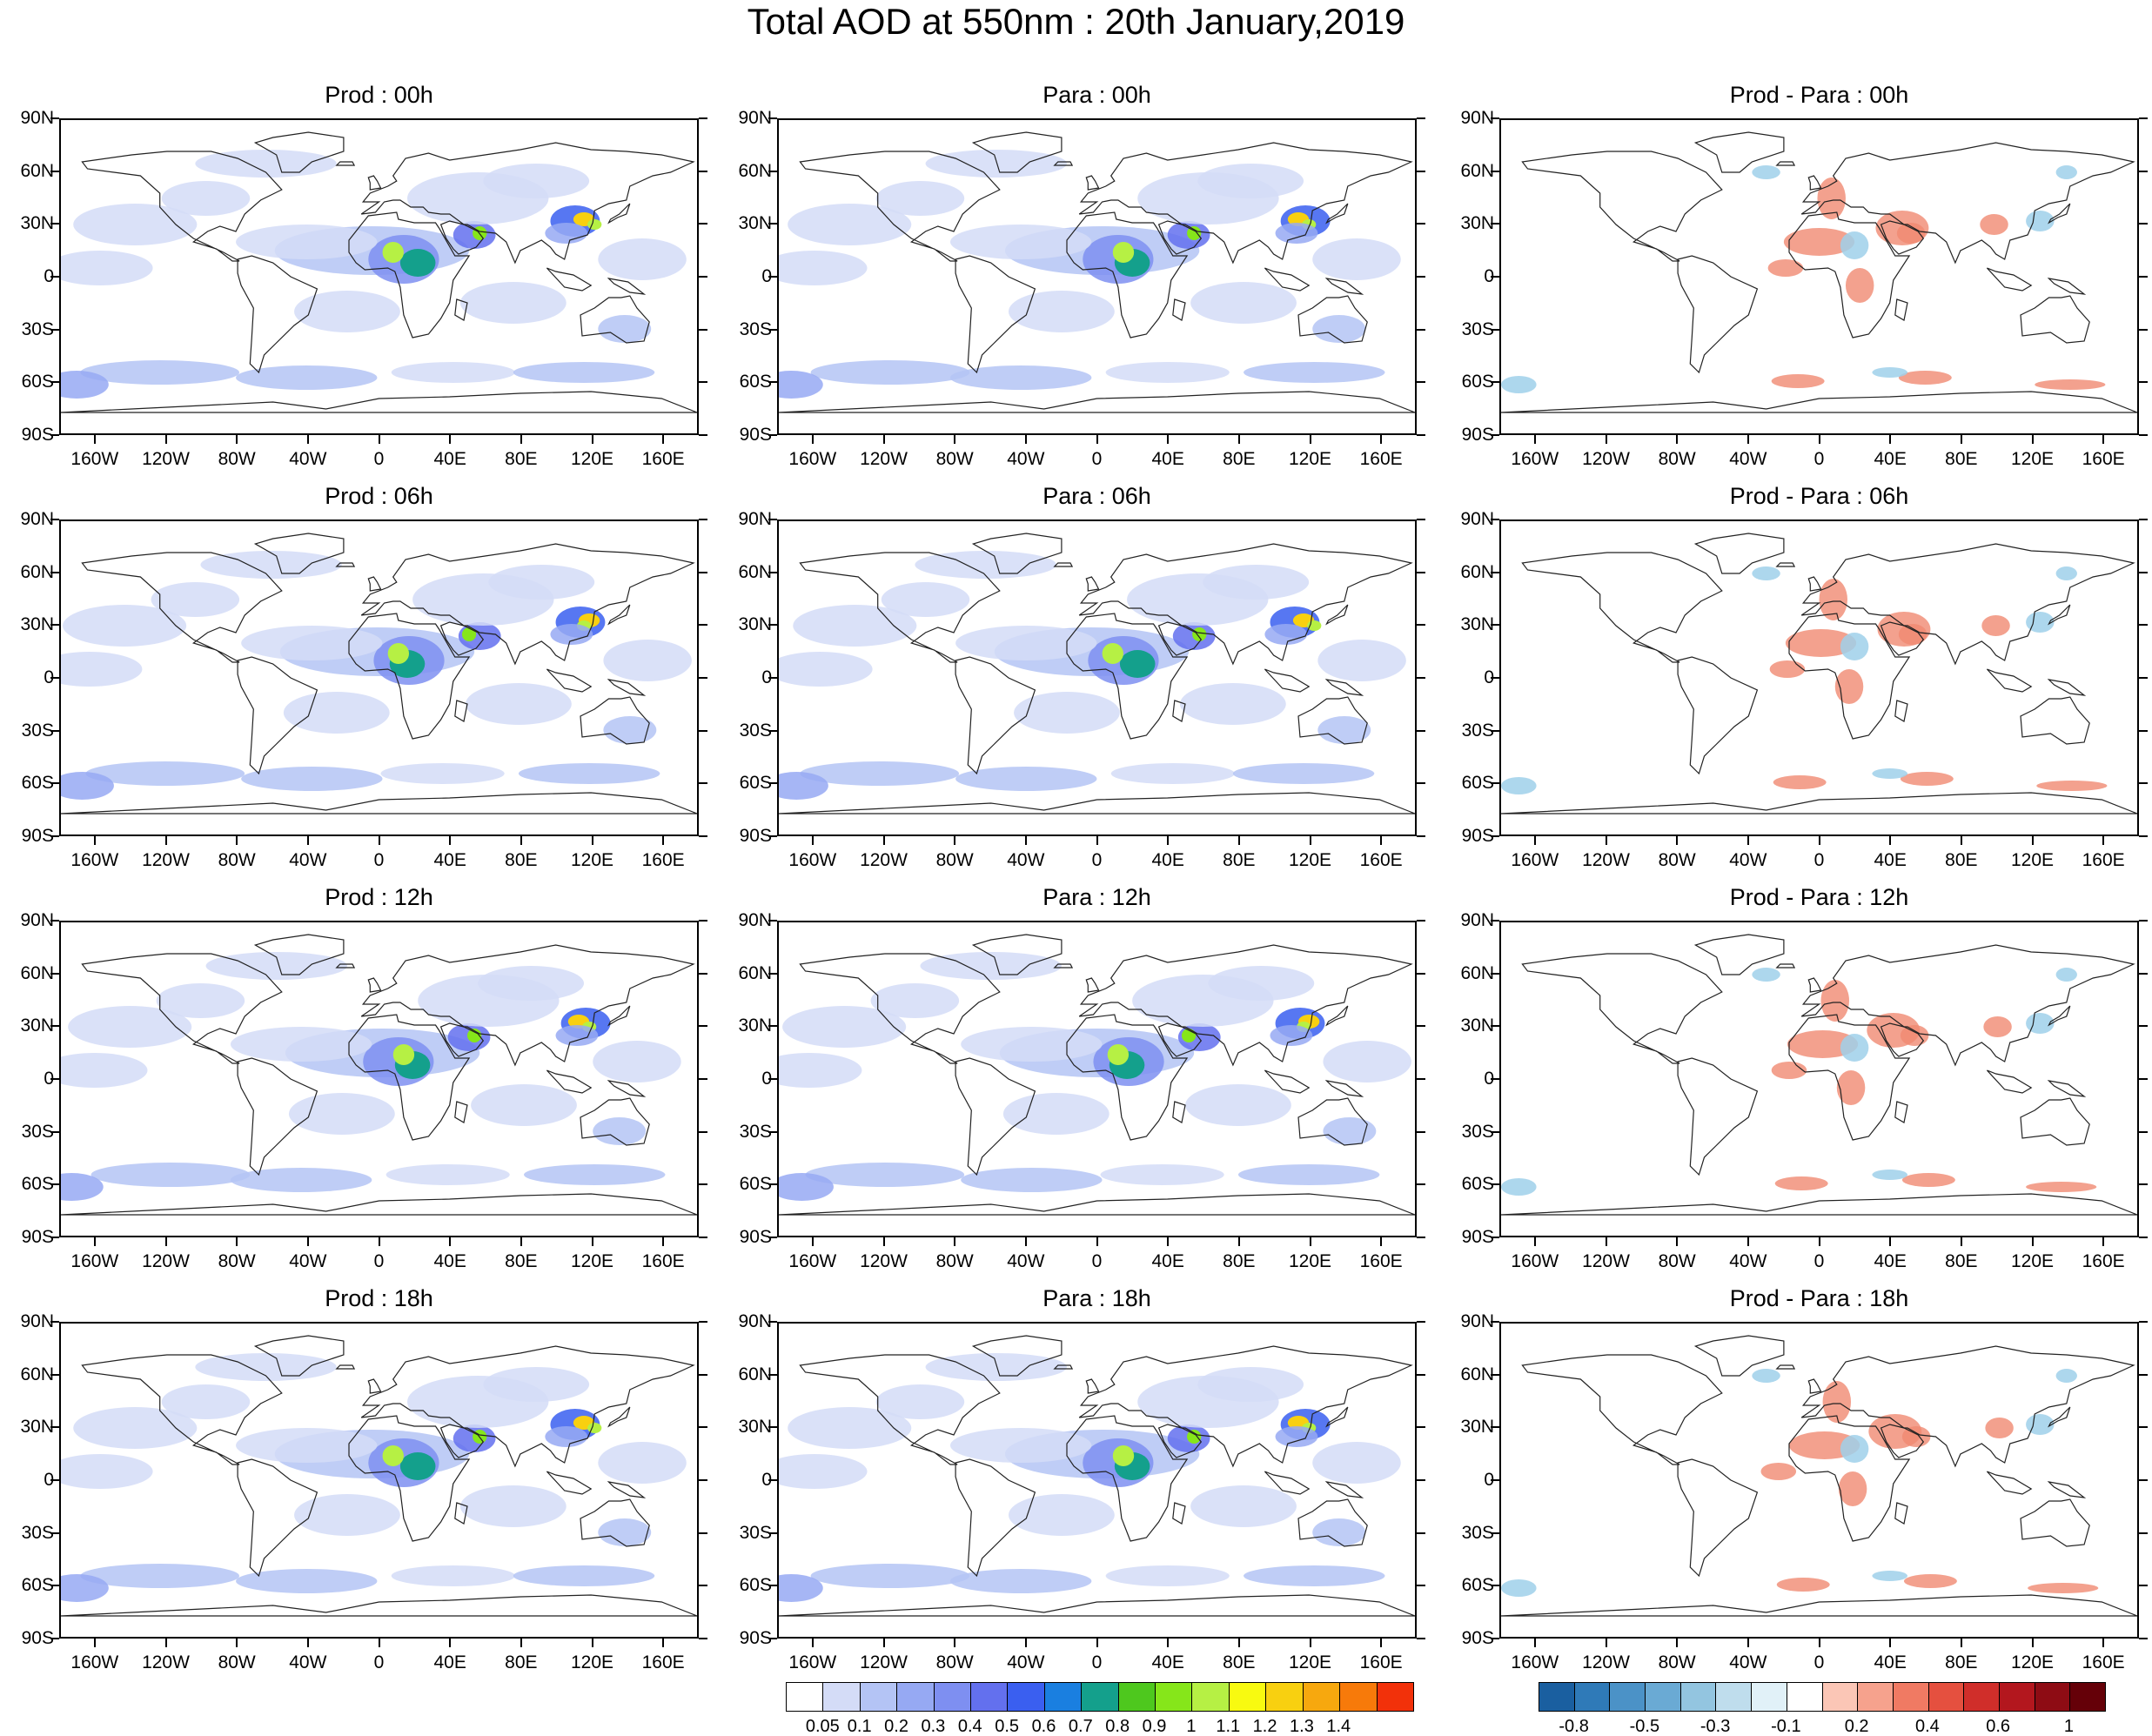 Image resolution: width=2152 pixels, height=1736 pixels. Describe the element at coordinates (1748, 1662) in the screenshot. I see `longitude-label: 40W` at that location.